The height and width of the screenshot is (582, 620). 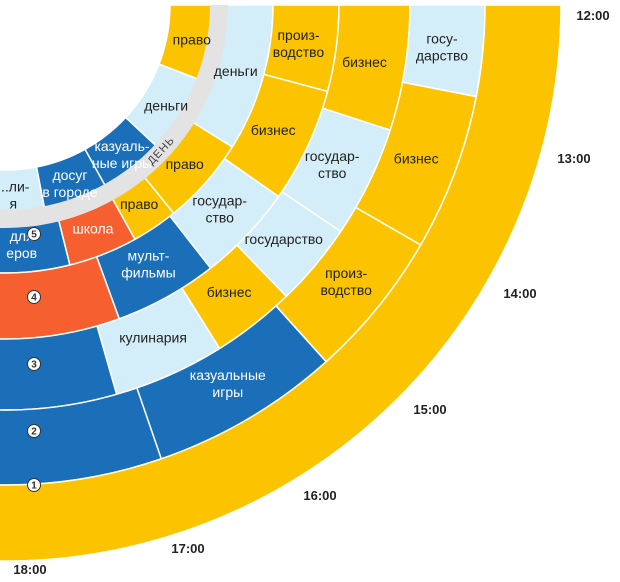 What do you see at coordinates (592, 15) in the screenshot?
I see `time-label: 12:00` at bounding box center [592, 15].